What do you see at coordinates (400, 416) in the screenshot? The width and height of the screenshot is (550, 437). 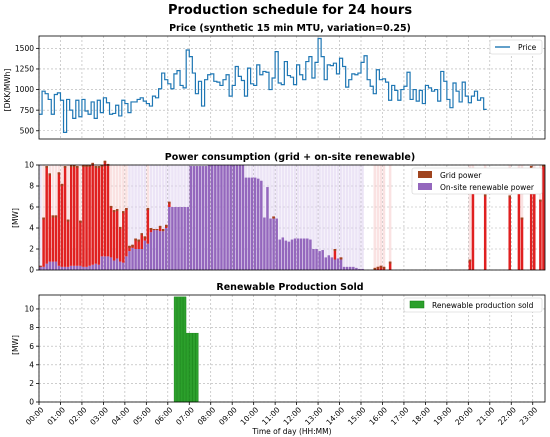 I see `x-tick-label: 17:00` at bounding box center [400, 416].